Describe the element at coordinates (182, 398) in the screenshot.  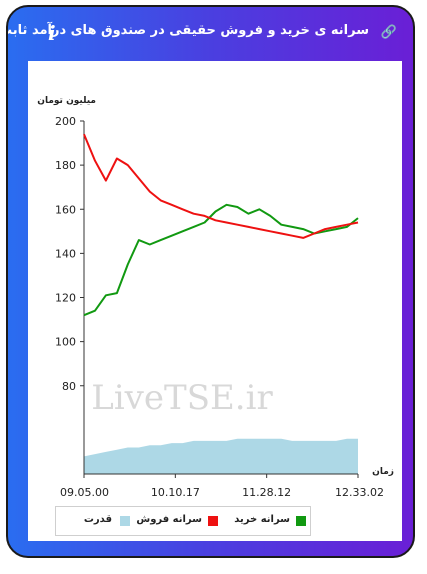
I see `watermark: LiveTSE.ir` at that location.